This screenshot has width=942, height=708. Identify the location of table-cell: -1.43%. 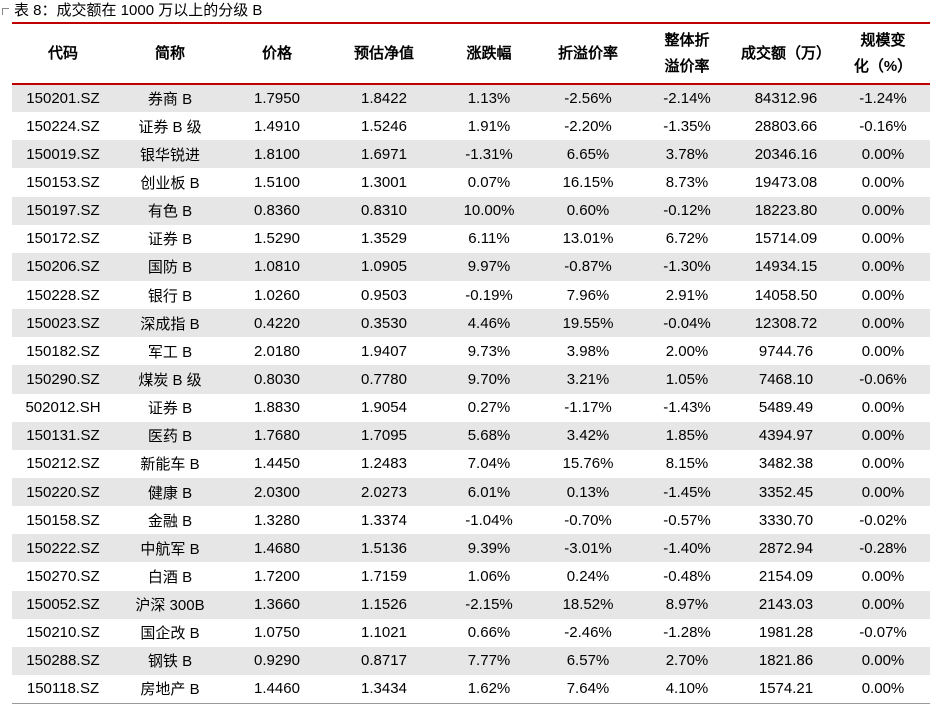
(687, 408).